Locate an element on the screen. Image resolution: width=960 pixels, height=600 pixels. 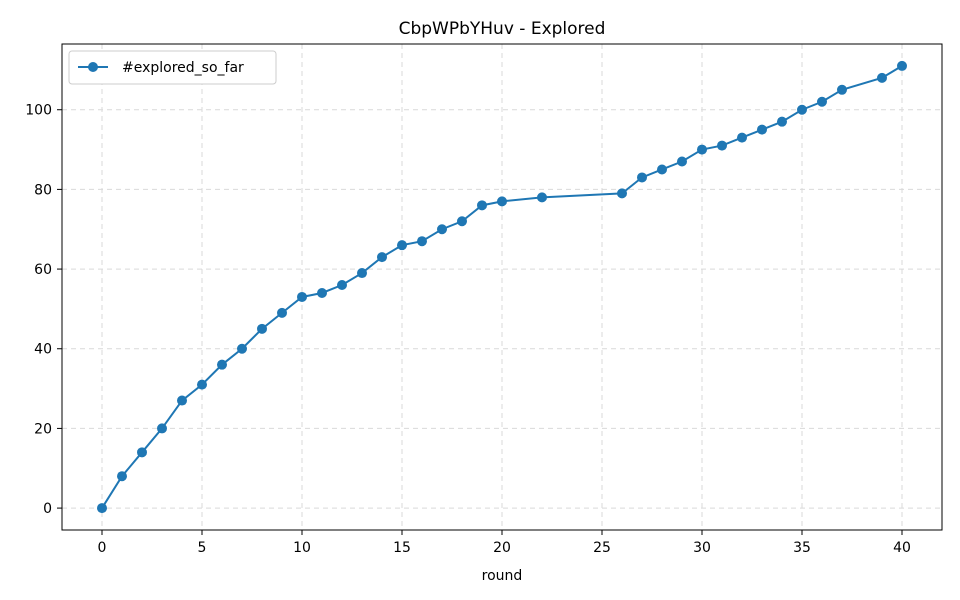
legend: #explored_so_far is located at coordinates (172, 67).